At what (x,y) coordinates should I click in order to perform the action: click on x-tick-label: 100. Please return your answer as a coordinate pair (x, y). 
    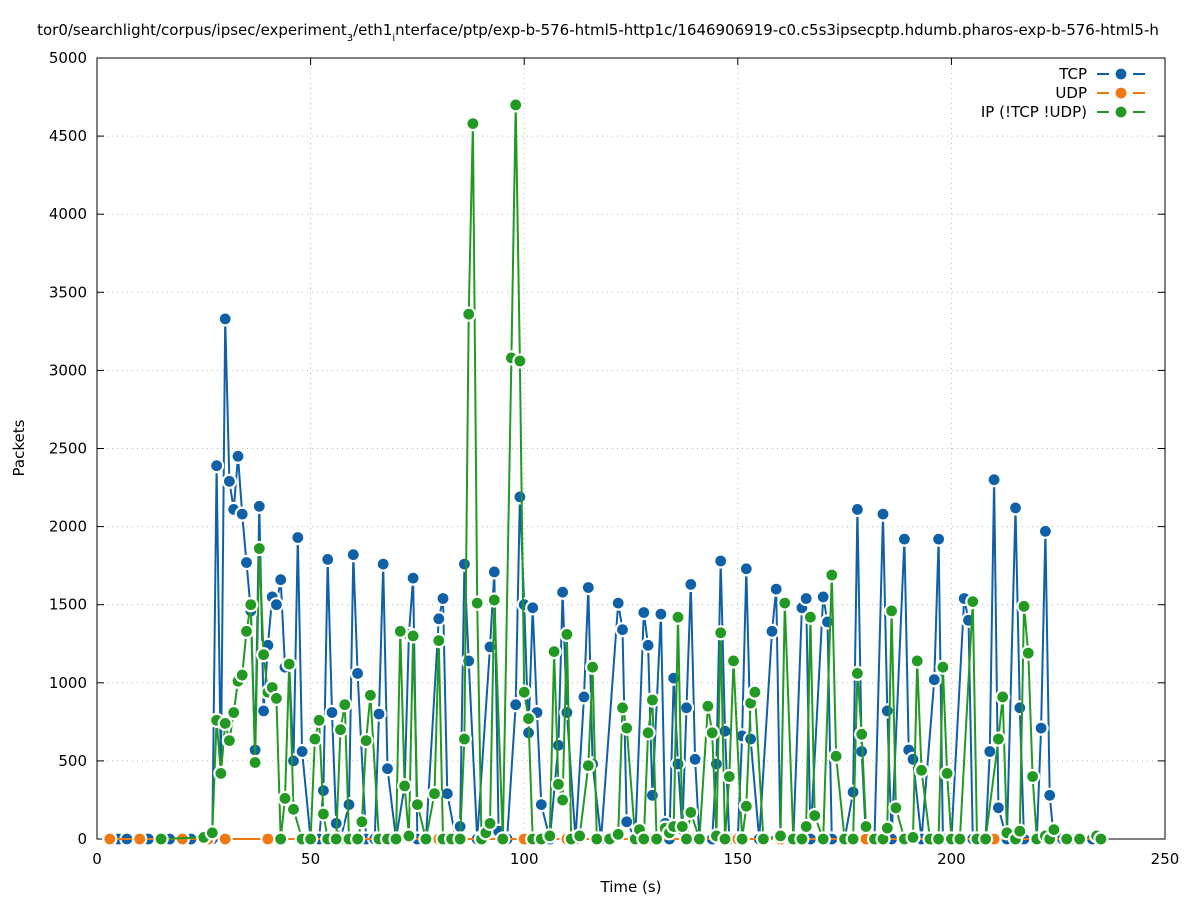
    Looking at the image, I should click on (524, 859).